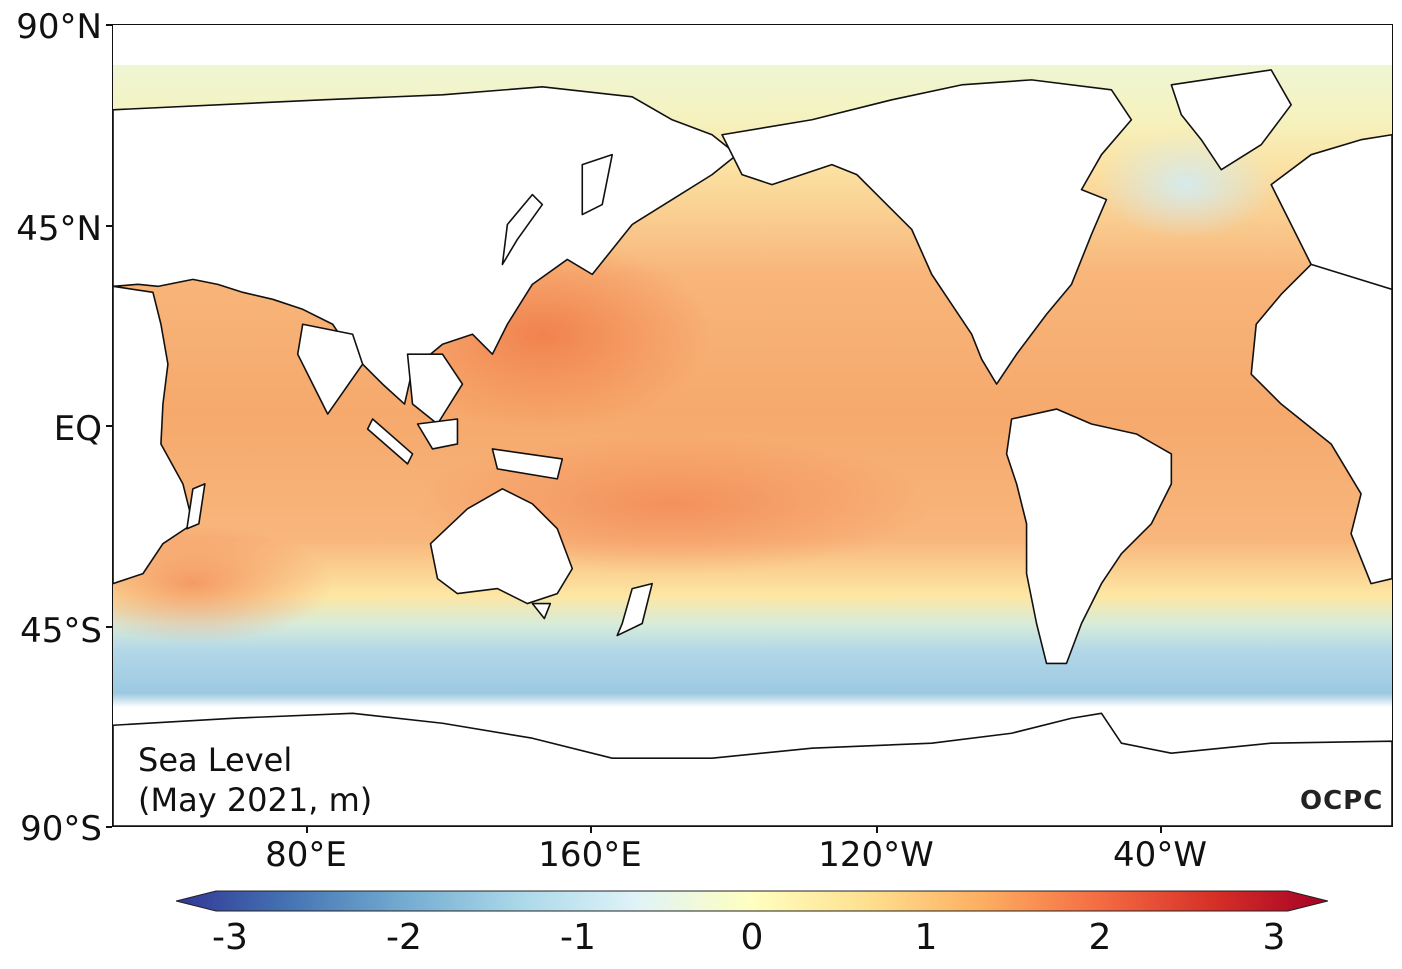  What do you see at coordinates (306, 855) in the screenshot?
I see `lon-label-80e: 80°E` at bounding box center [306, 855].